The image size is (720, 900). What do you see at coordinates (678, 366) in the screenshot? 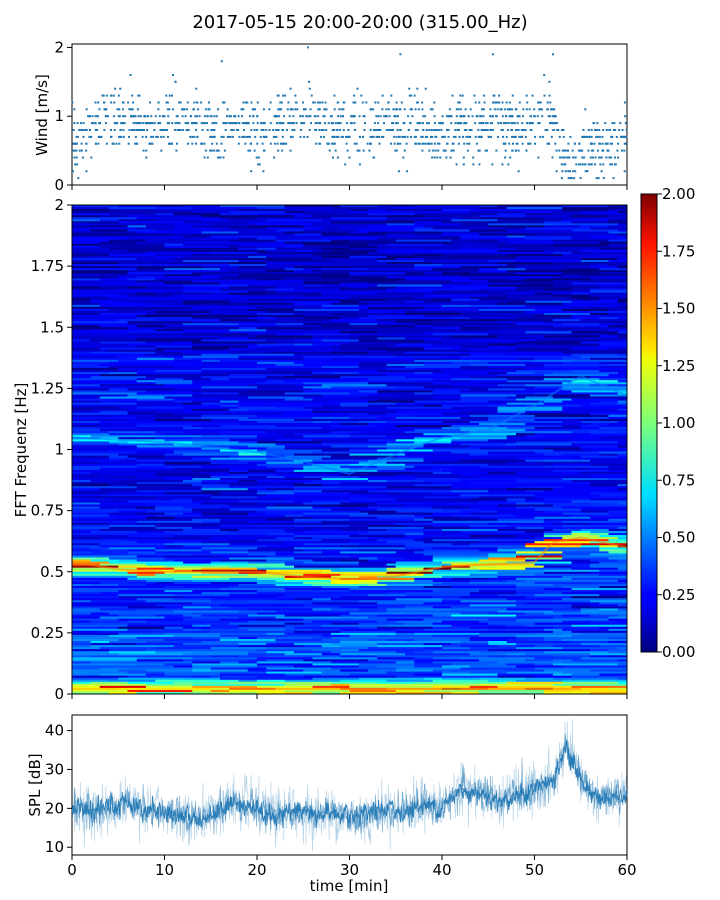
I see `colorbar-tick-label: 1.25` at bounding box center [678, 366].